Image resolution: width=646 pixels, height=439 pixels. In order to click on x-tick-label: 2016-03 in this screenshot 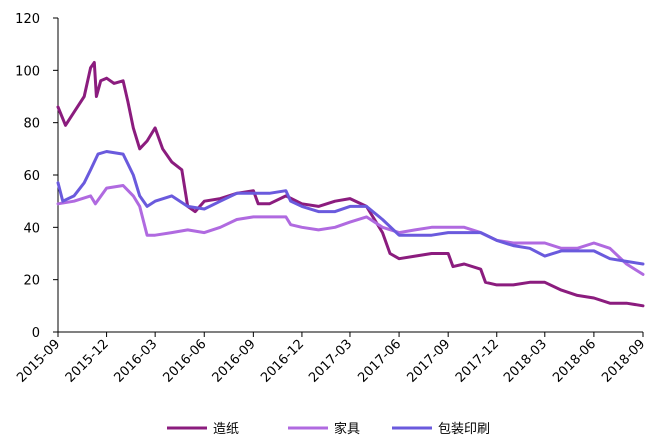, I will do `click(135, 361)`.